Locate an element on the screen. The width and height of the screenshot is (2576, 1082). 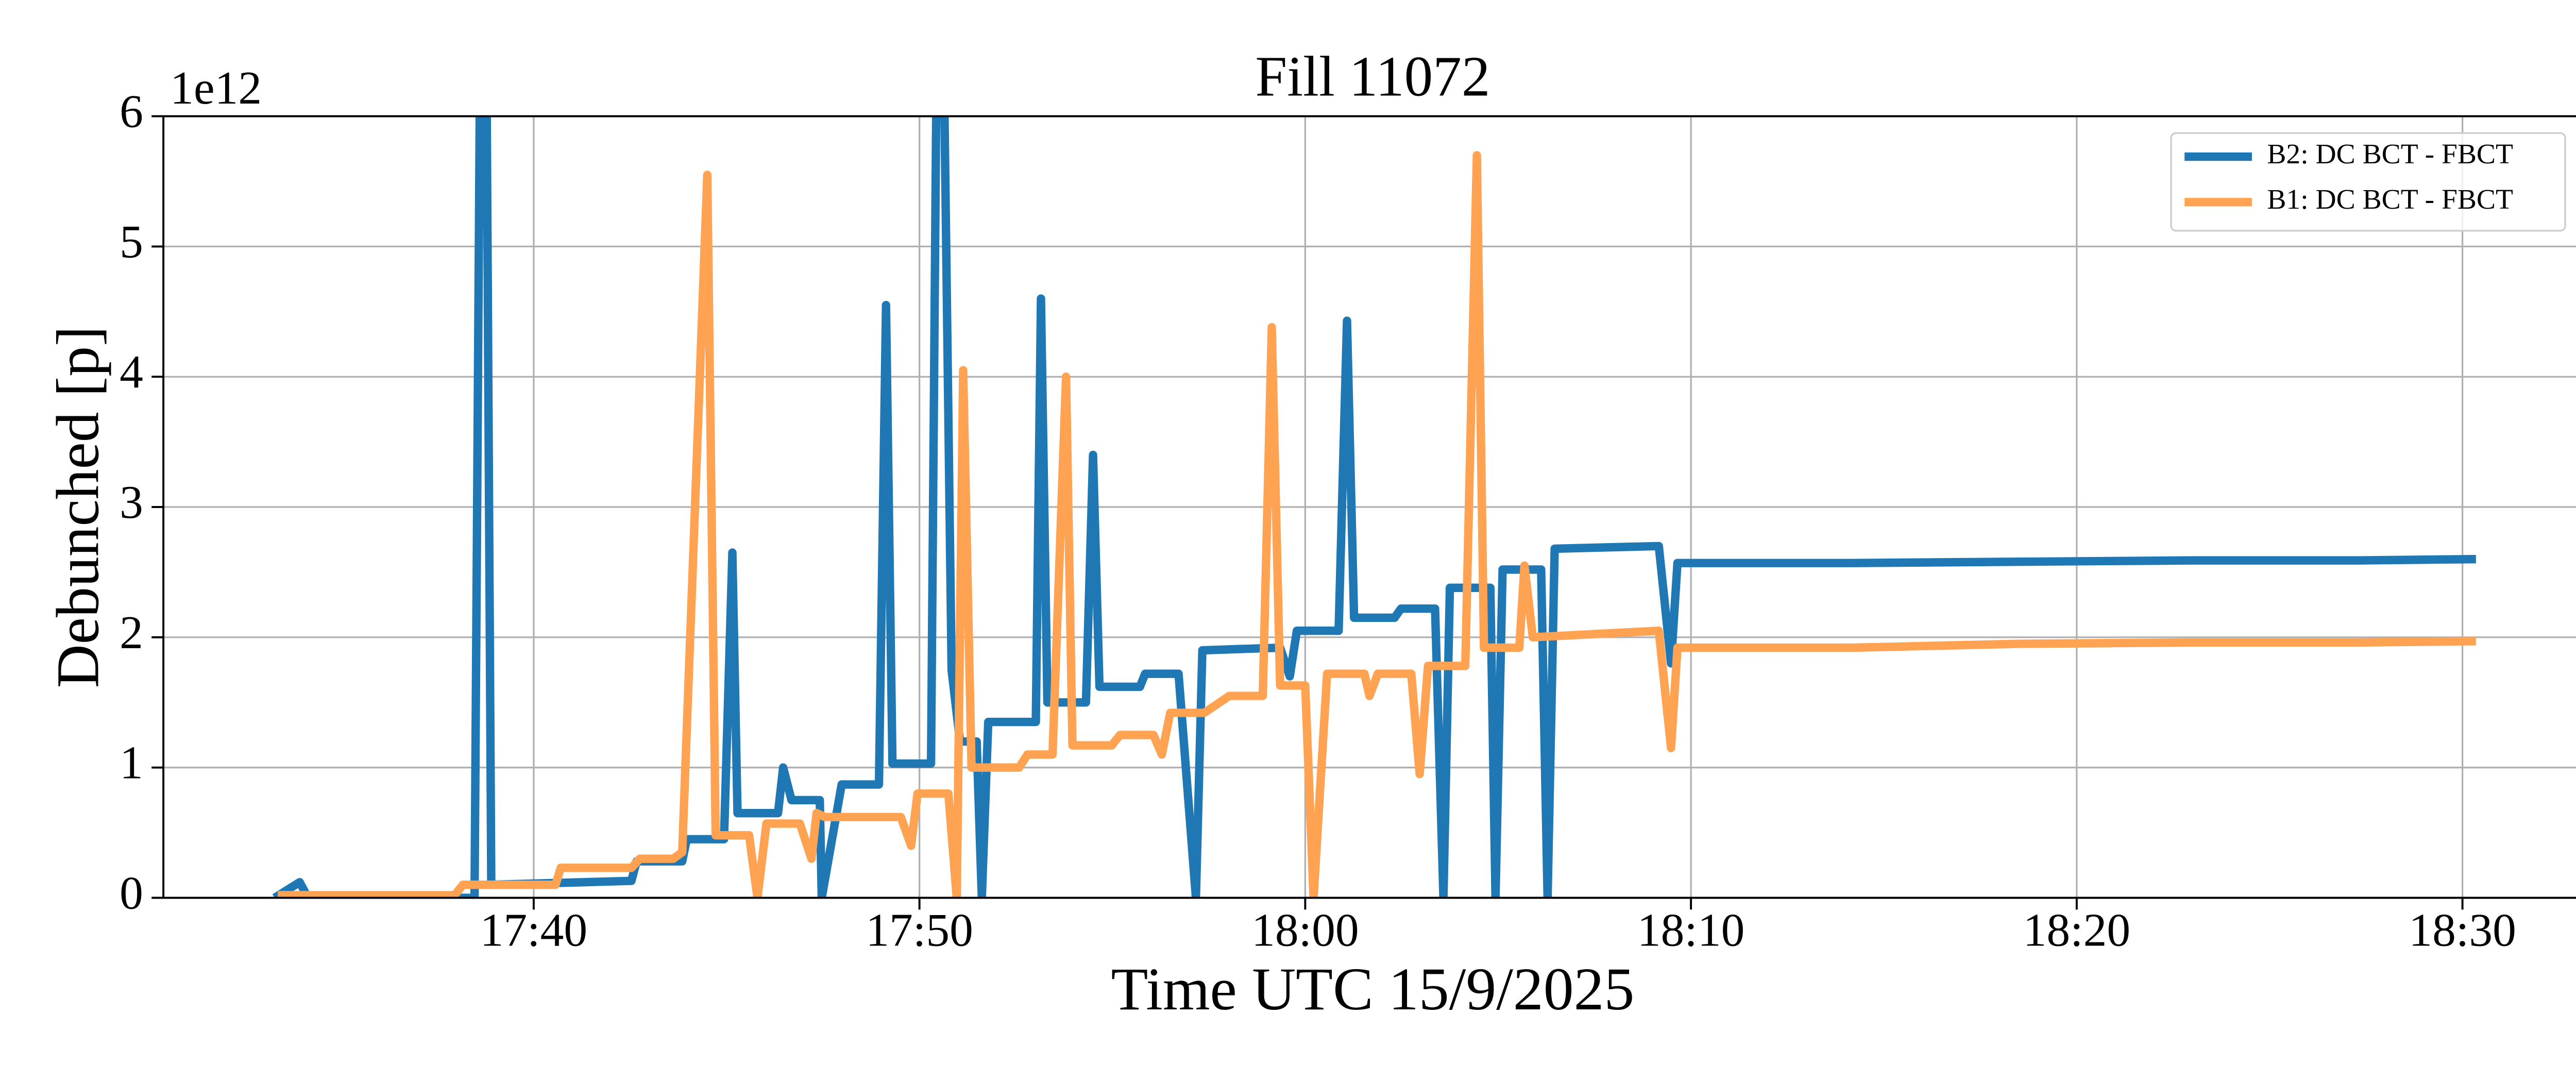
x-tick-label: 18:00 is located at coordinates (1305, 929).